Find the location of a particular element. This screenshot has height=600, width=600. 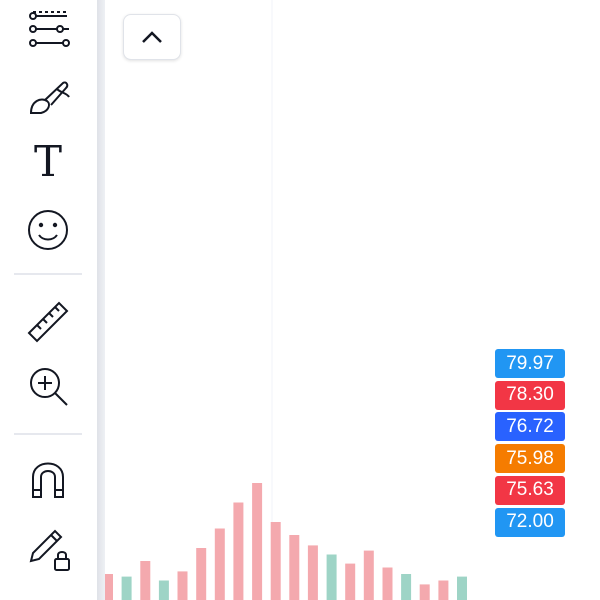

price-label: 72.00 is located at coordinates (530, 522).